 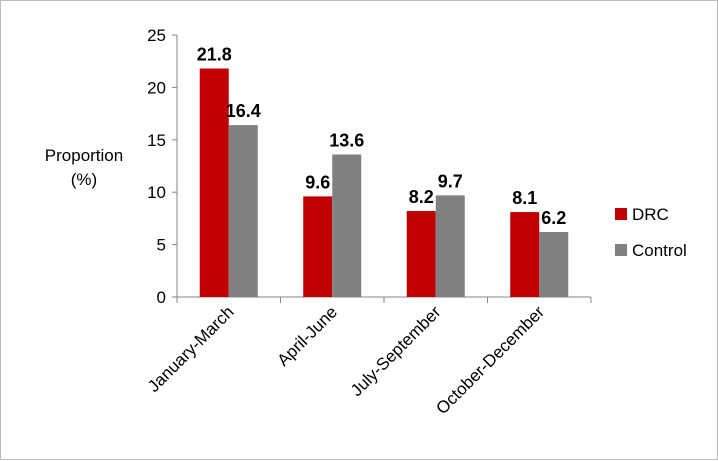 What do you see at coordinates (214, 182) in the screenshot?
I see `bar-drc-january-march` at bounding box center [214, 182].